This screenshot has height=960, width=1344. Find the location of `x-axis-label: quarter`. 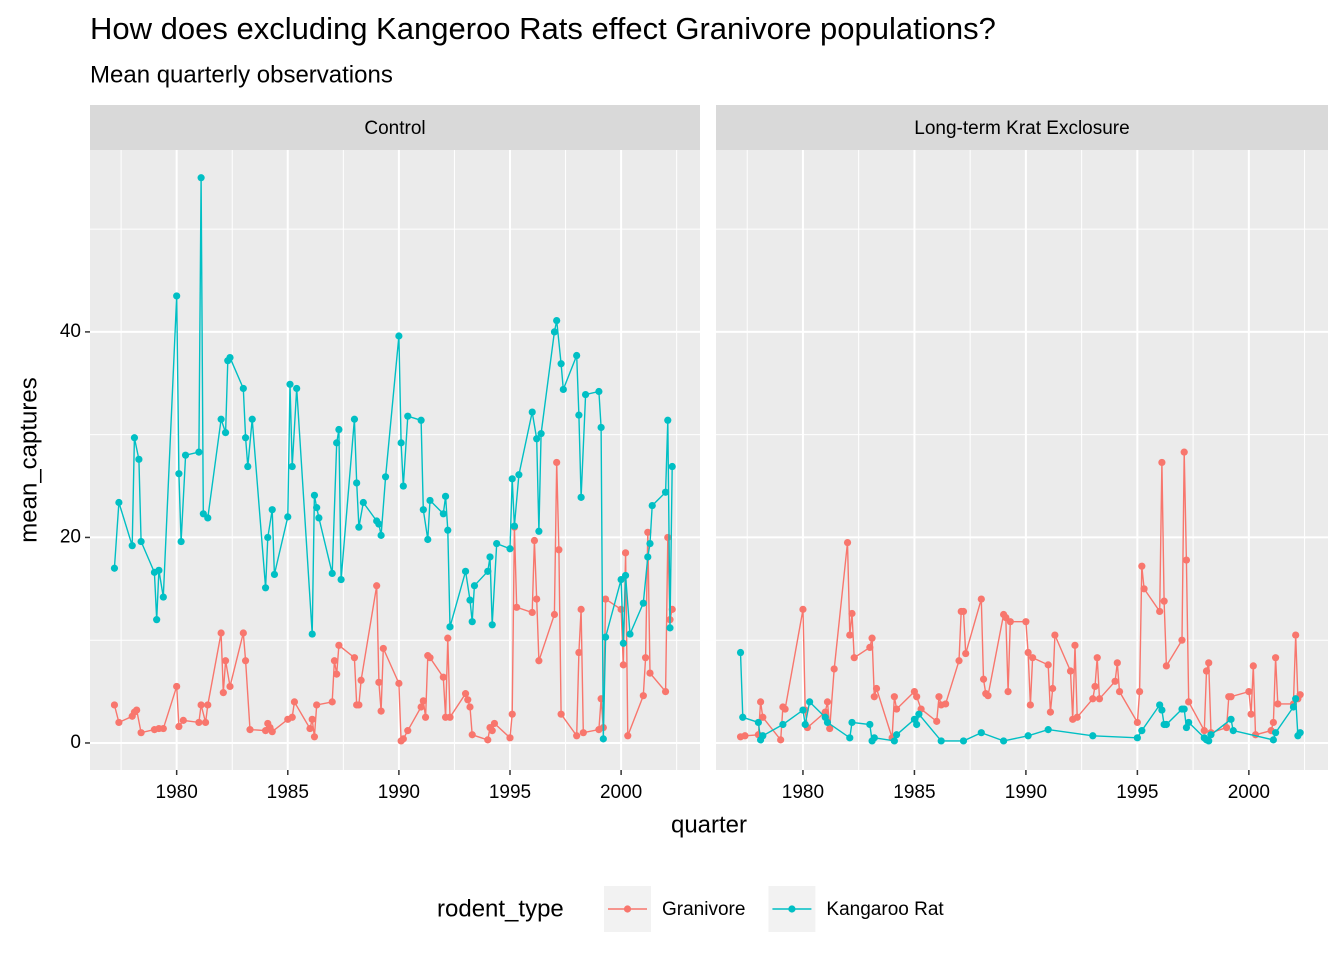

x-axis-label: quarter is located at coordinates (709, 824).